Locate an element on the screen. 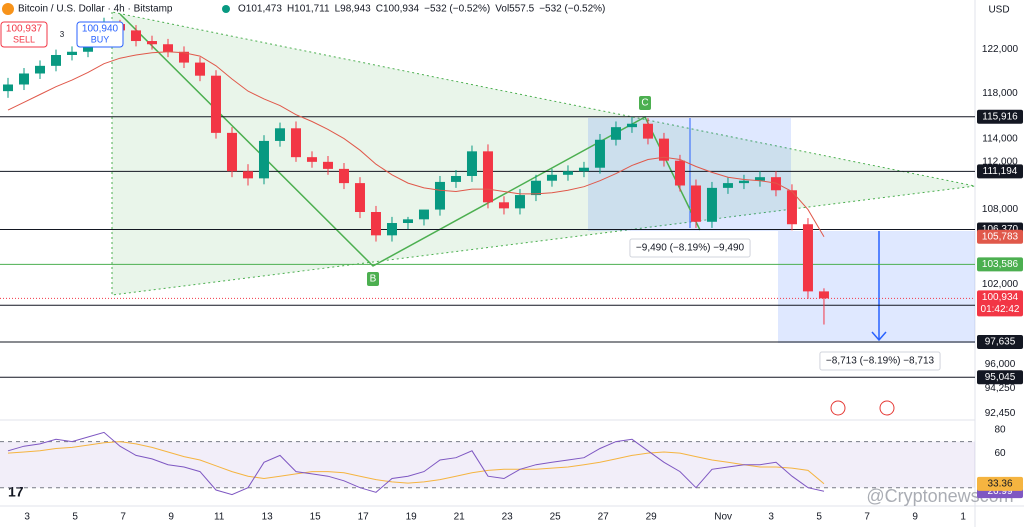 This screenshot has height=527, width=1024. x-tick-label: 27 is located at coordinates (604, 517).